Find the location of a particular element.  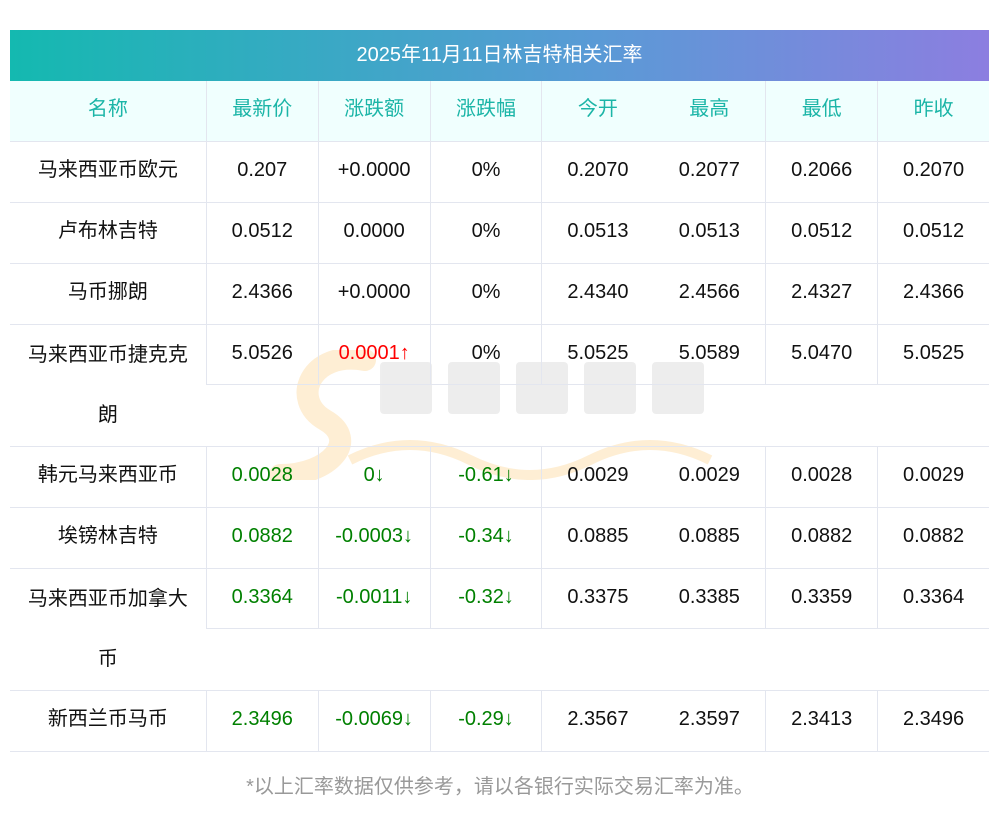

column-header: 最新价 is located at coordinates (261, 111).